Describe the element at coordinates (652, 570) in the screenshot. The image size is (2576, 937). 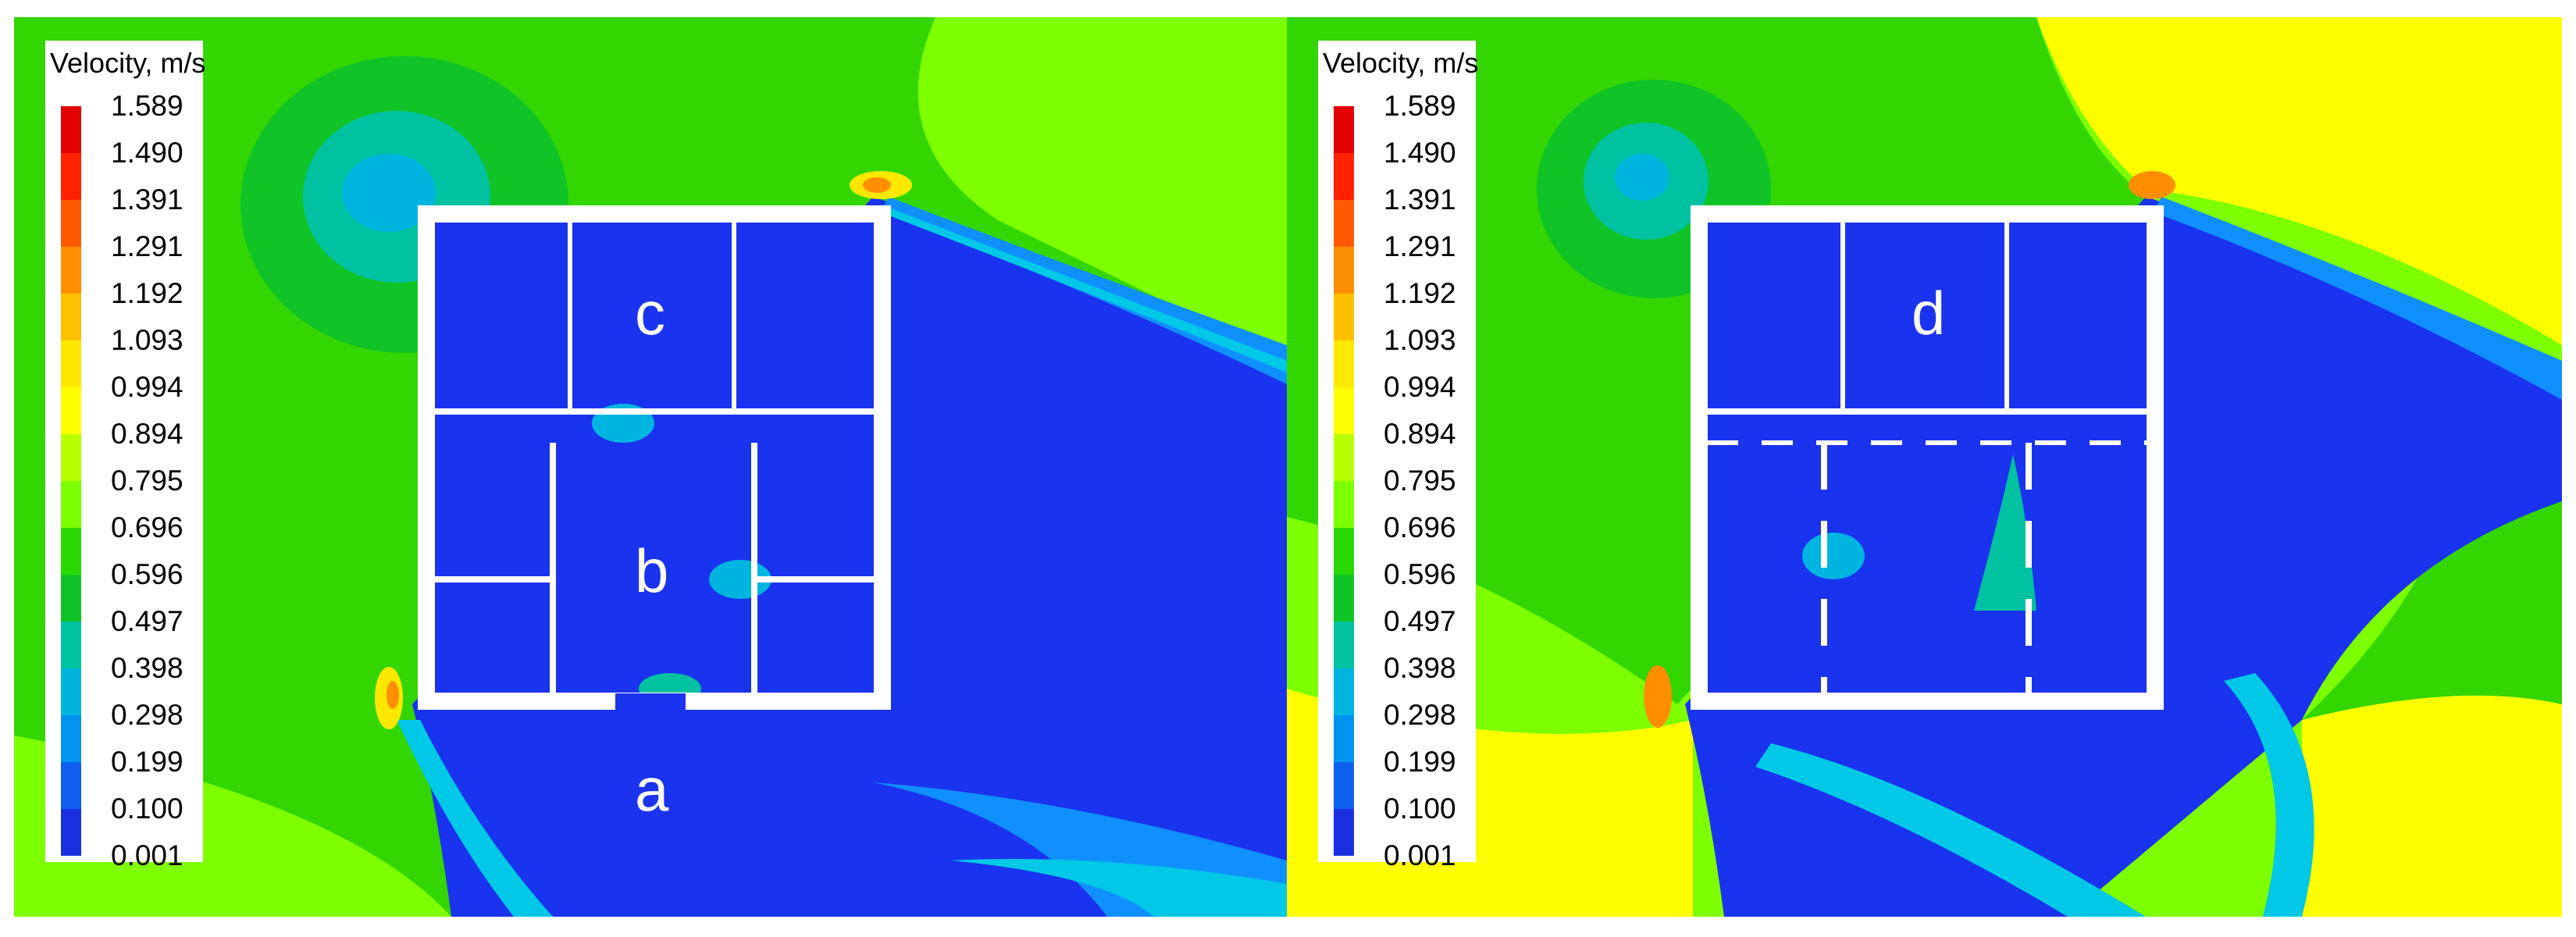
I see `room-label-b: b` at that location.